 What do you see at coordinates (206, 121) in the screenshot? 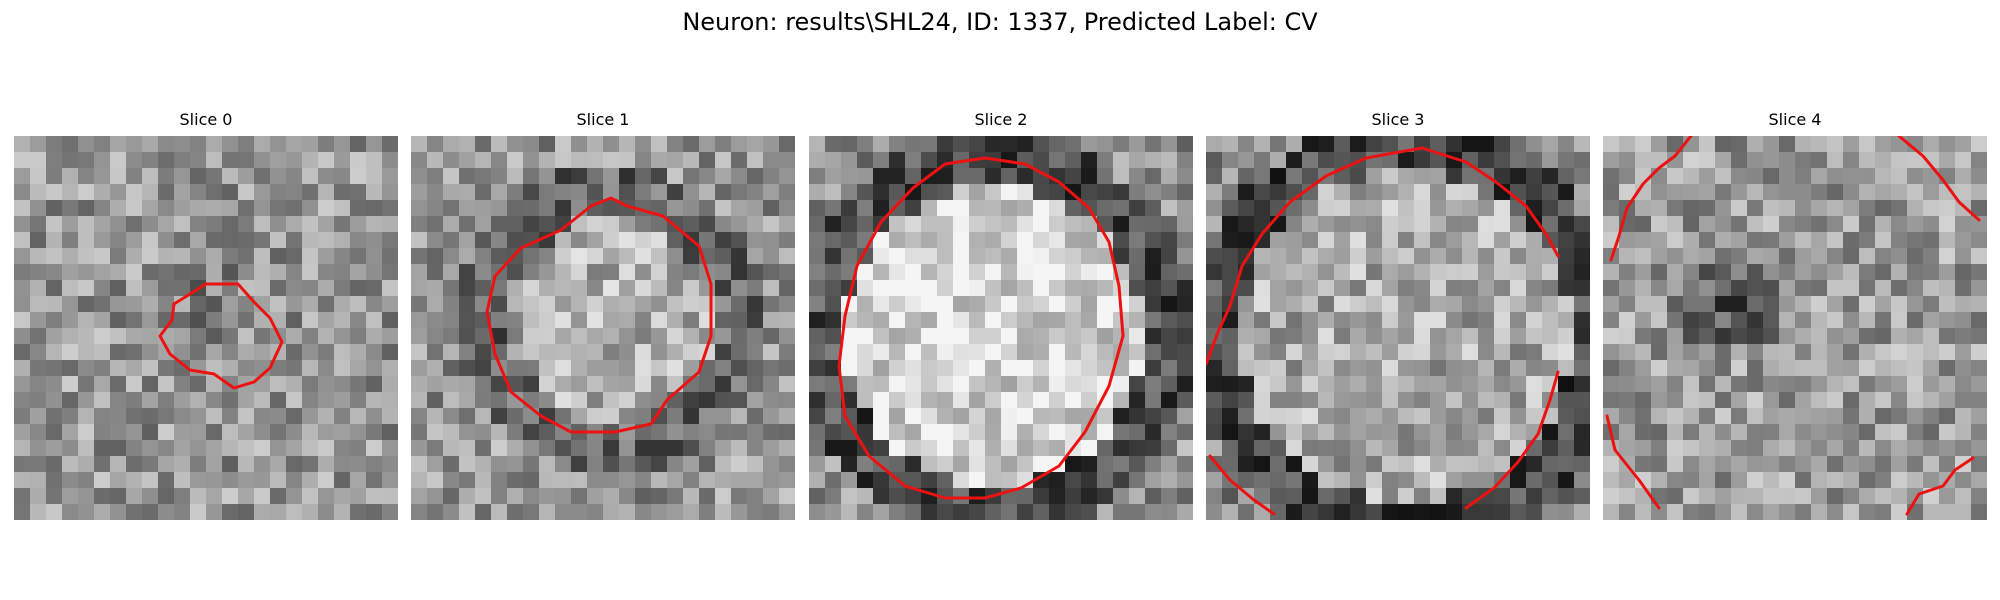
I see `slice-title-0: Slice 0` at bounding box center [206, 121].